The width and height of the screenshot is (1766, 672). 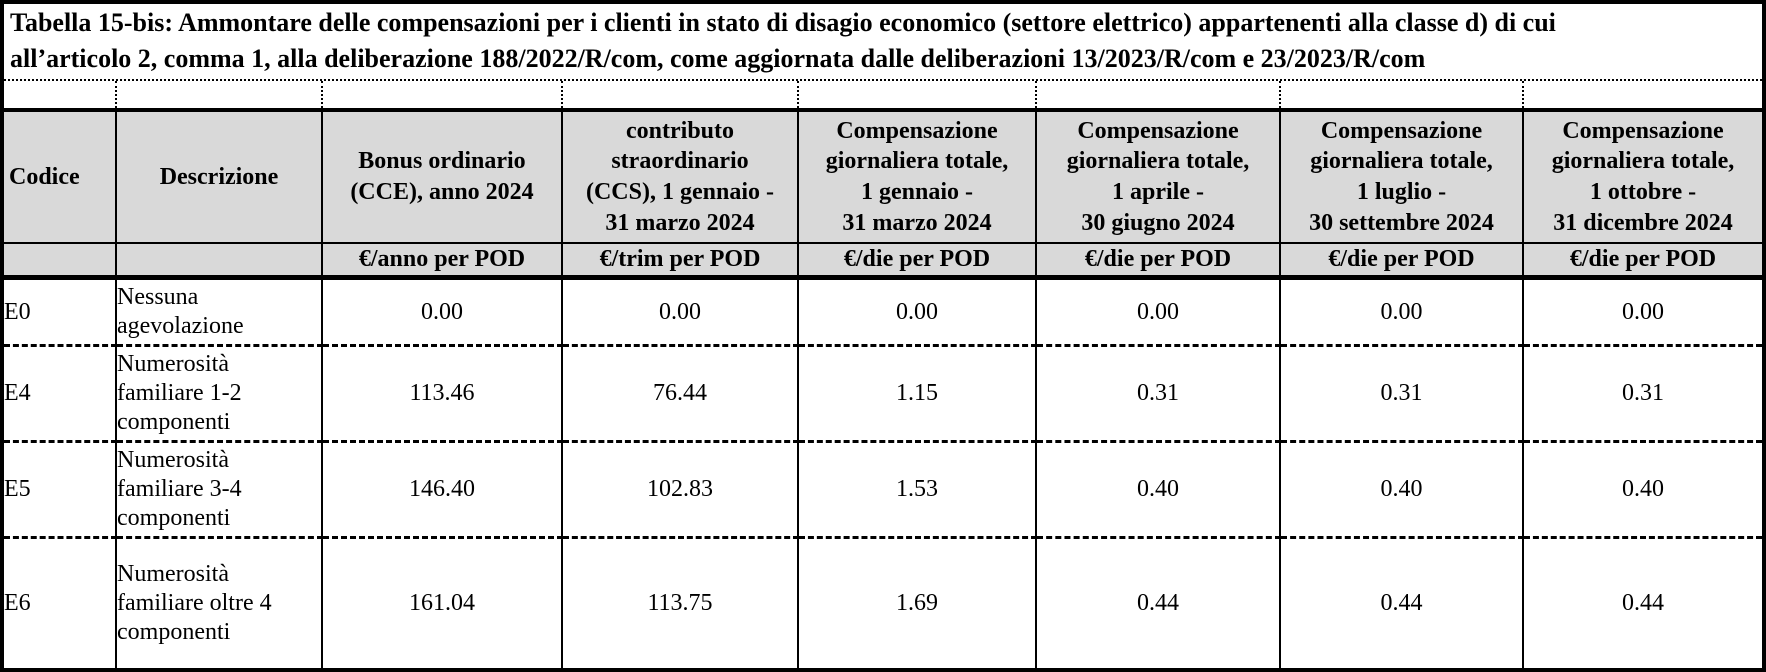 I want to click on value-cell: 1.53, so click(x=917, y=490).